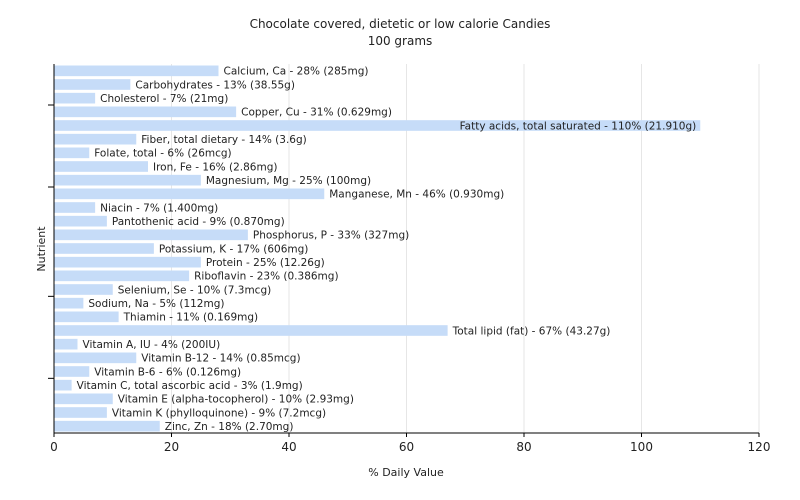  I want to click on x-tick-label: 120, so click(759, 447).